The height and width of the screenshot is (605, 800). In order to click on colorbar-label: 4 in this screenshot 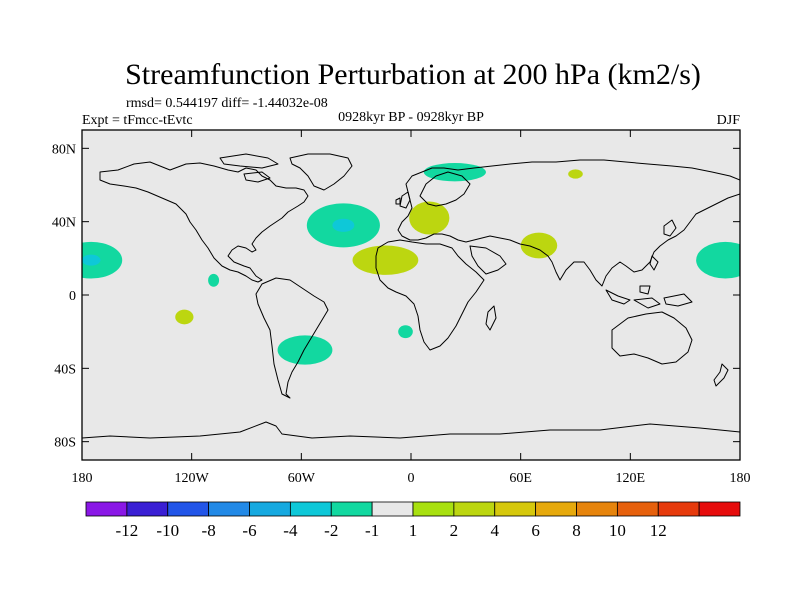, I will do `click(495, 530)`.